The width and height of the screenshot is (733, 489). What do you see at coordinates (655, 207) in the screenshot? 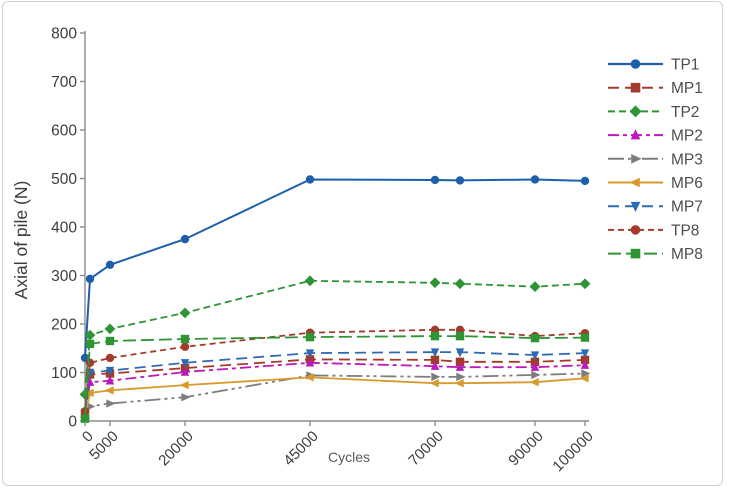
I see `legend-item-MP7: MP7` at bounding box center [655, 207].